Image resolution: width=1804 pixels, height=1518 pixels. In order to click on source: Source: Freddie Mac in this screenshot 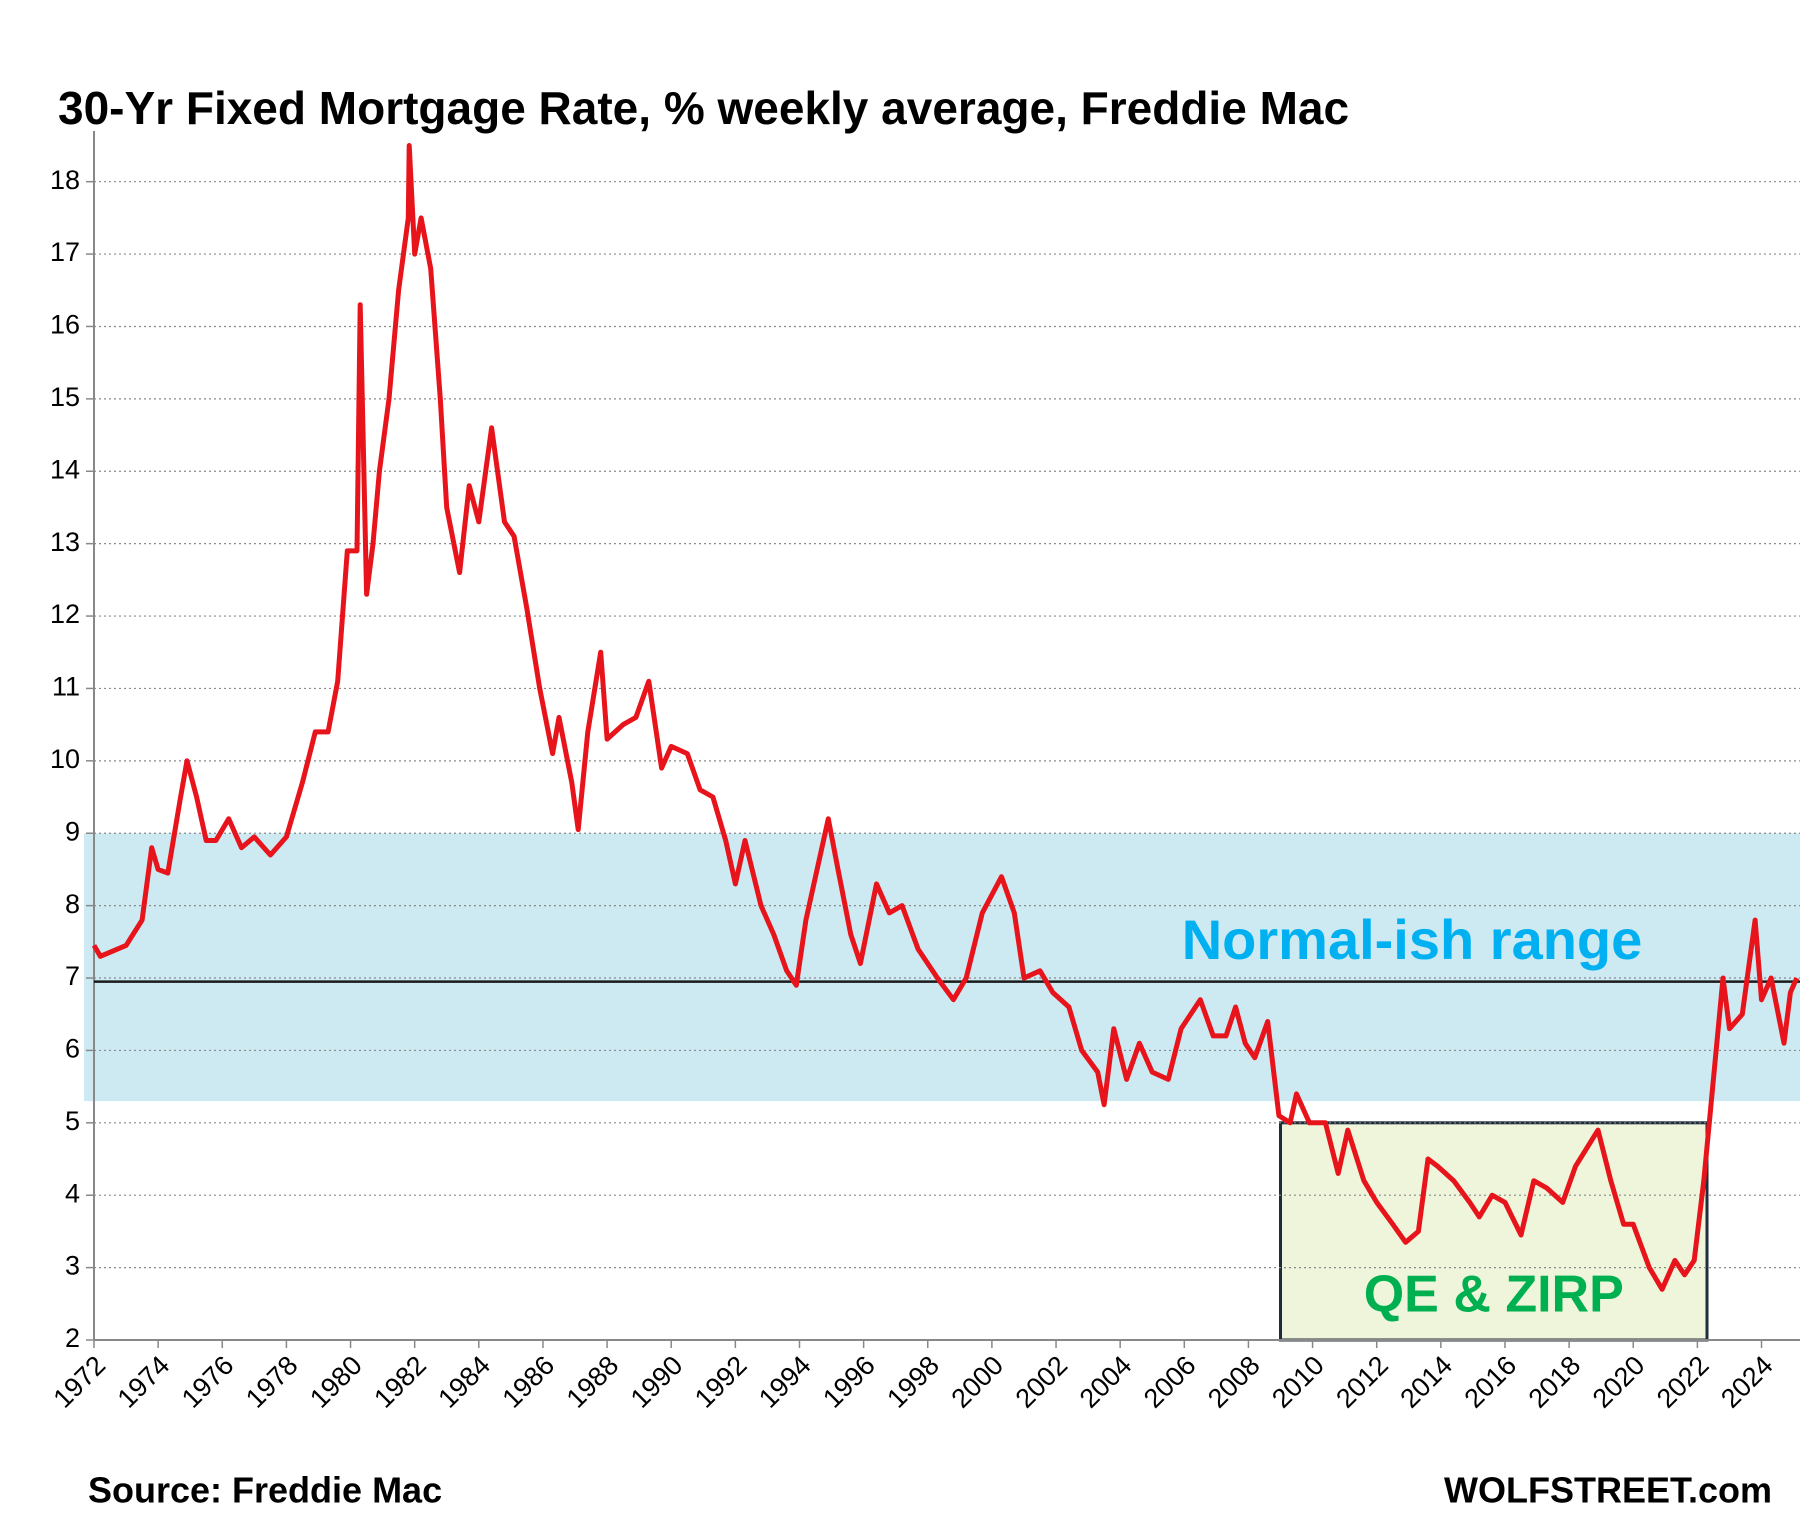, I will do `click(265, 1490)`.